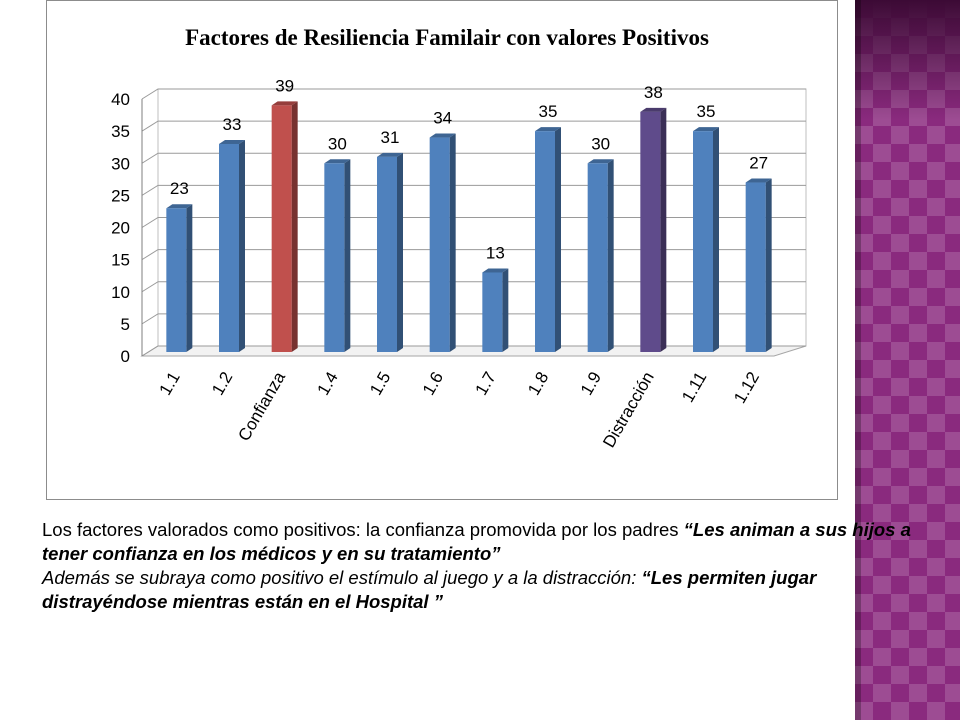 The height and width of the screenshot is (720, 960). I want to click on y-tick-label: 20, so click(120, 228).